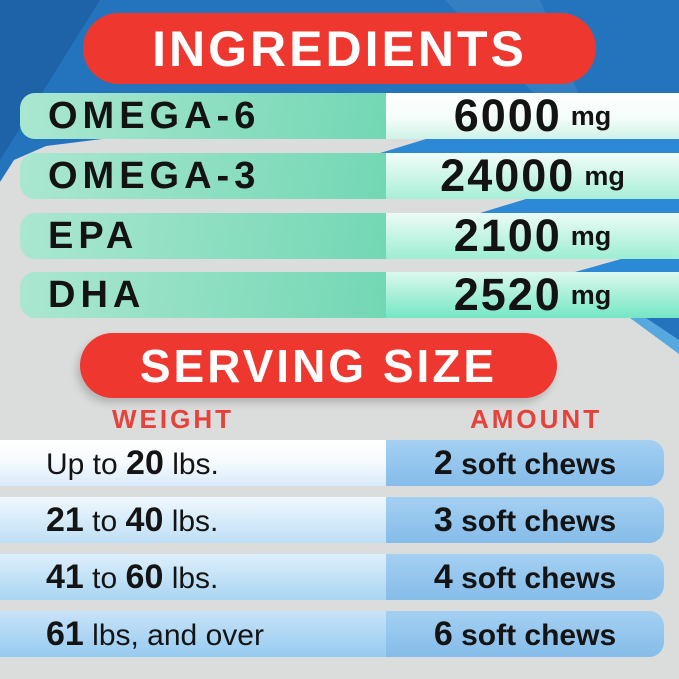 This screenshot has height=679, width=679. I want to click on weight-cell: 21 to 40 lbs., so click(193, 520).